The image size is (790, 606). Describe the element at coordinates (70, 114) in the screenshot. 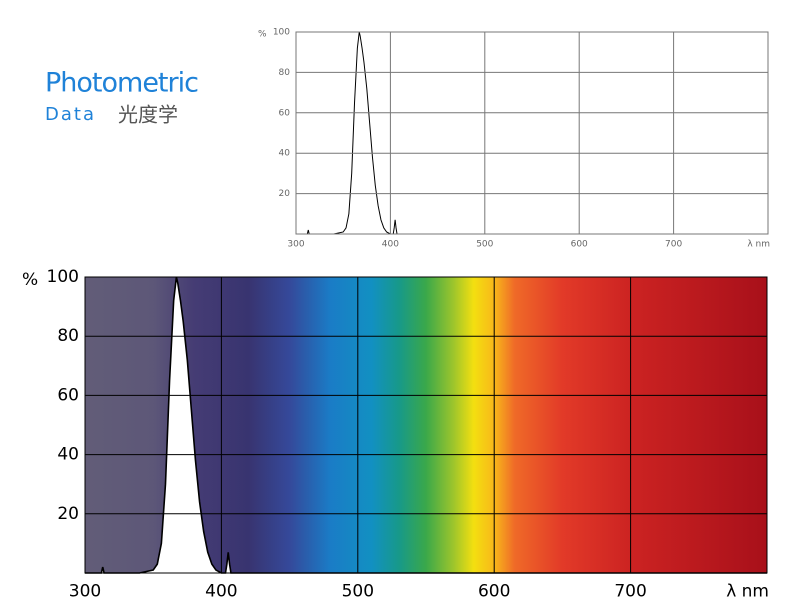

I see `brand-subtitle: Data` at that location.